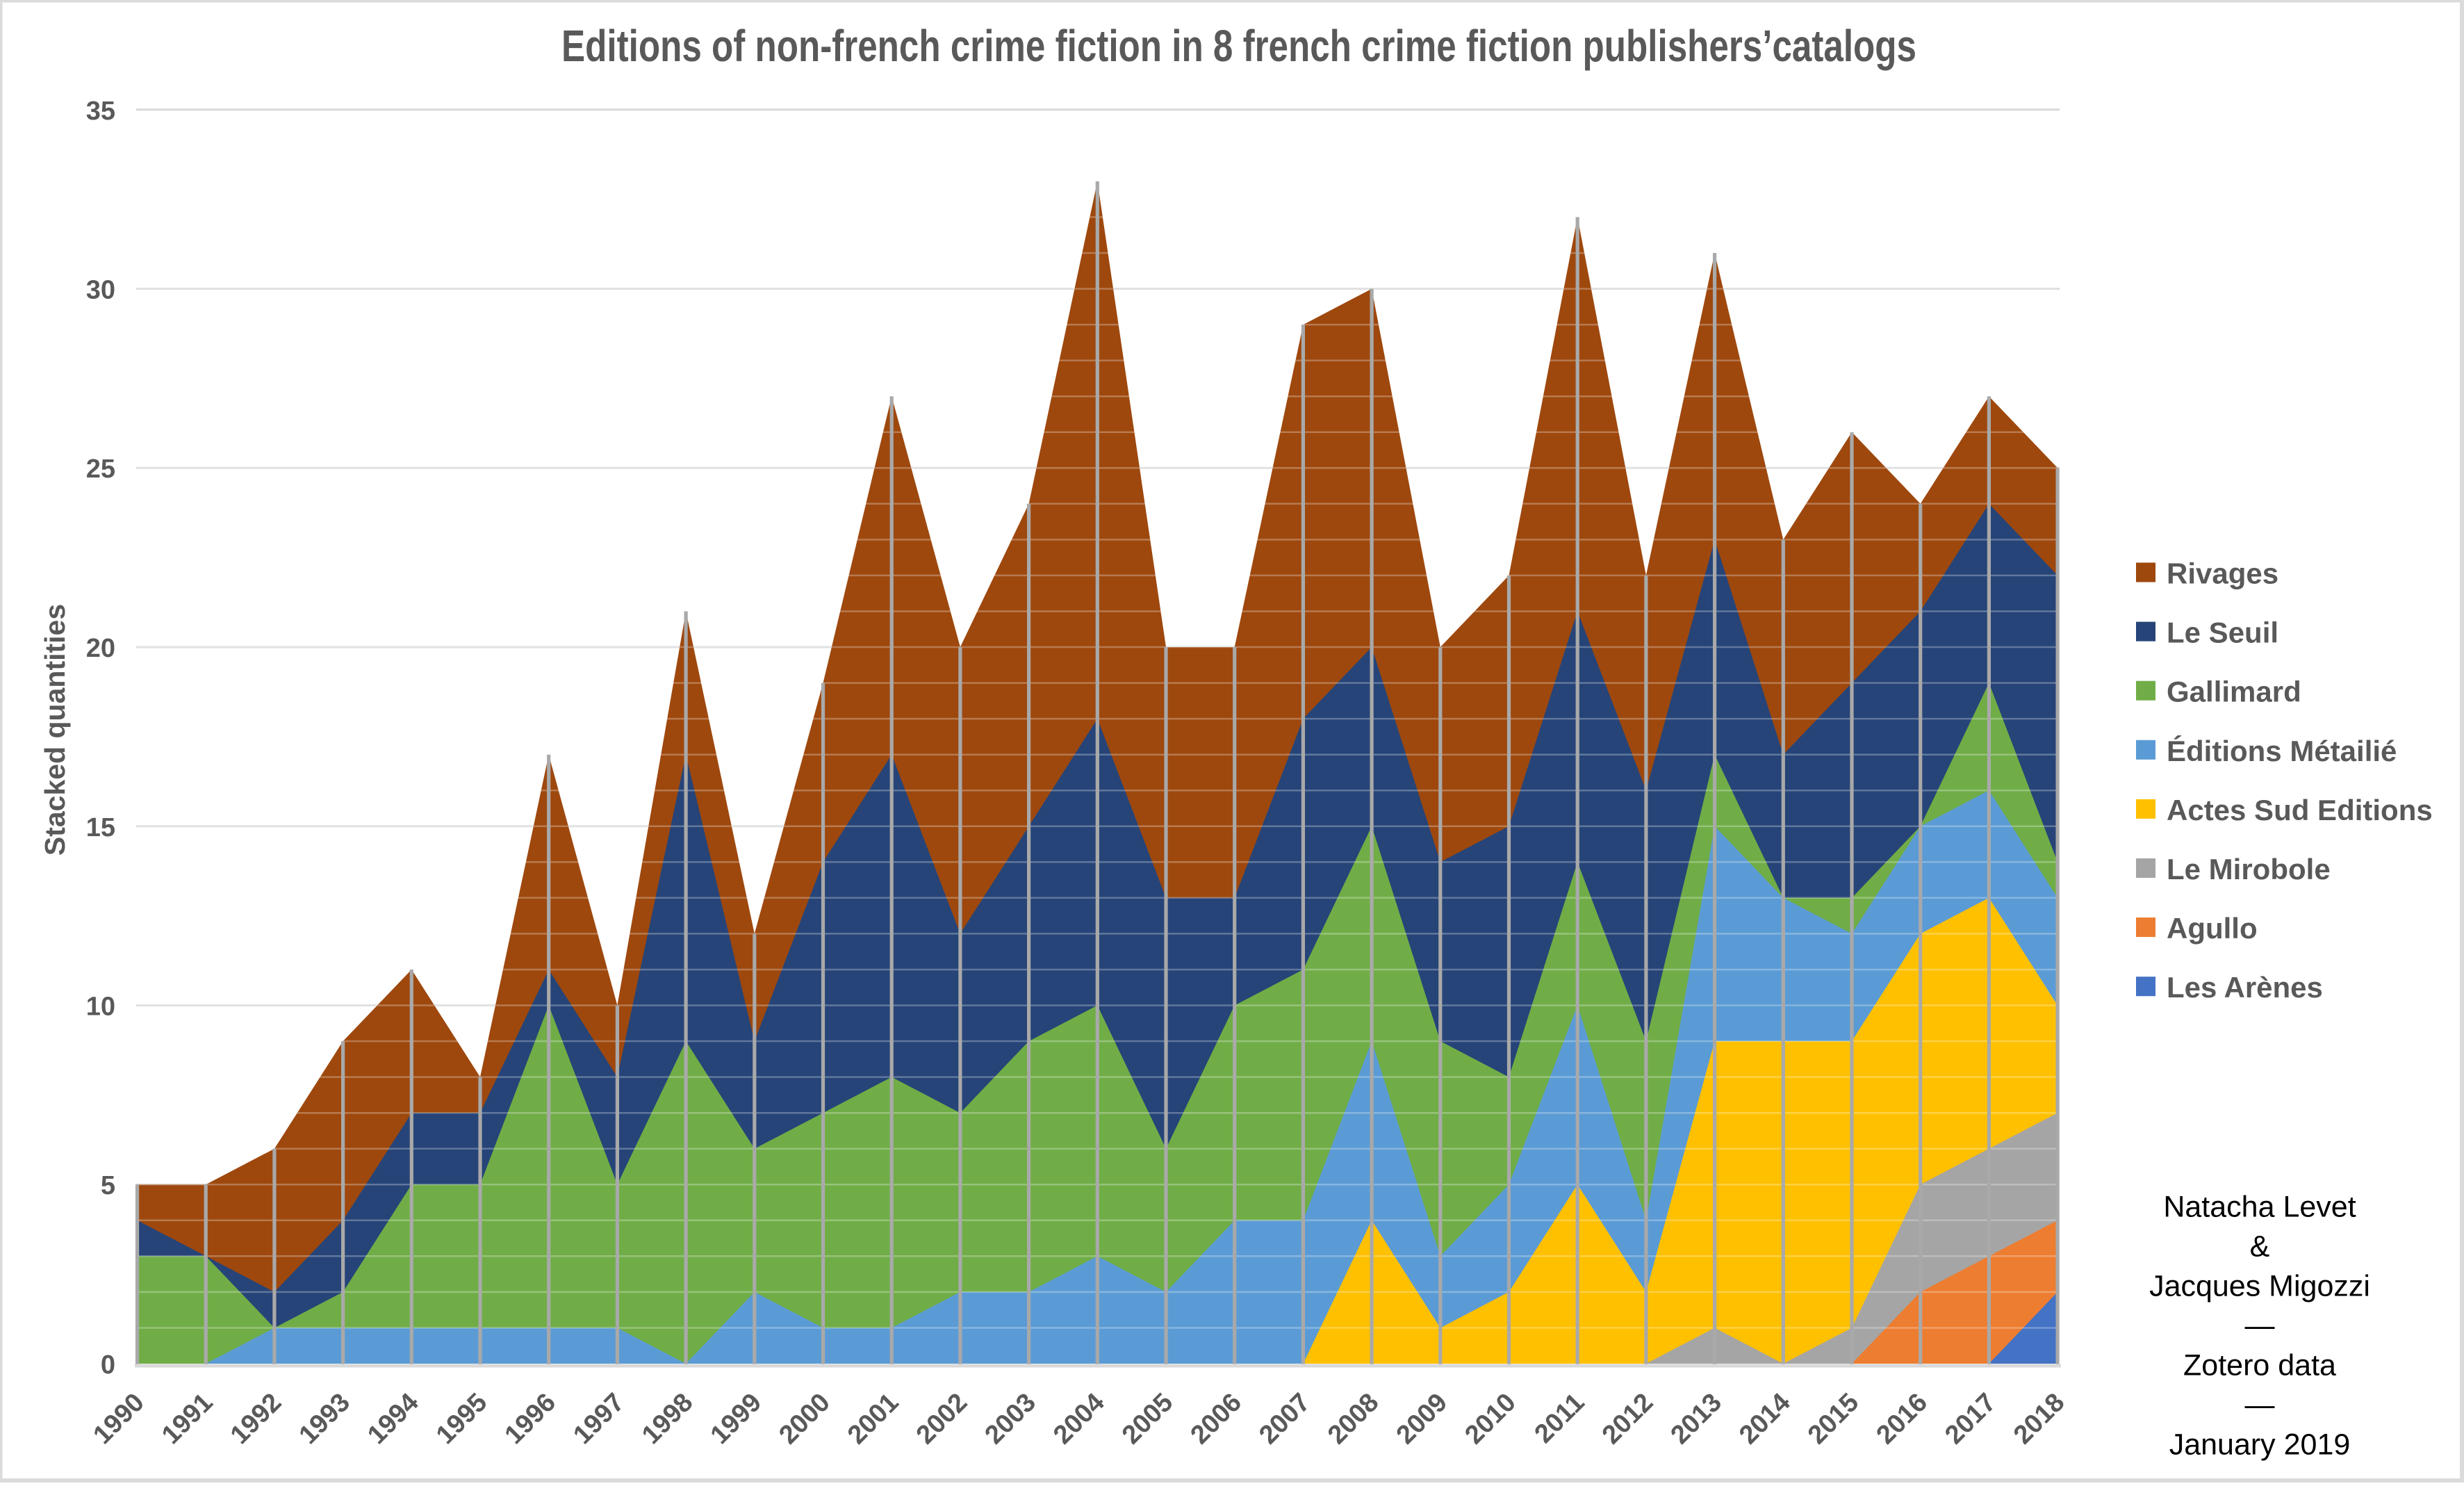 This screenshot has width=2464, height=1486. What do you see at coordinates (2260, 1445) in the screenshot?
I see `svg-text: January 2019` at bounding box center [2260, 1445].